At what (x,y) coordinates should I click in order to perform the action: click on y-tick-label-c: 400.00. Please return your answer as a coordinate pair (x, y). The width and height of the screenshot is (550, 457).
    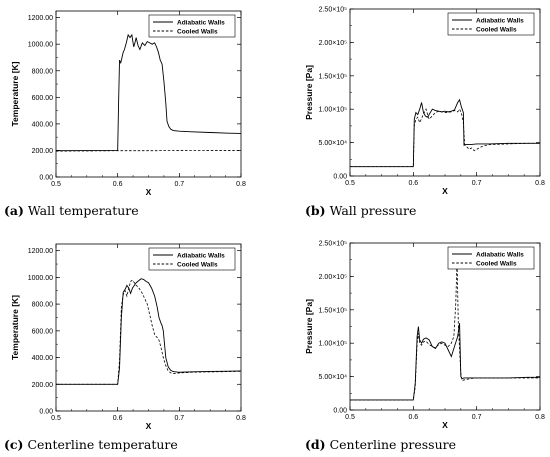
    Looking at the image, I should click on (43, 358).